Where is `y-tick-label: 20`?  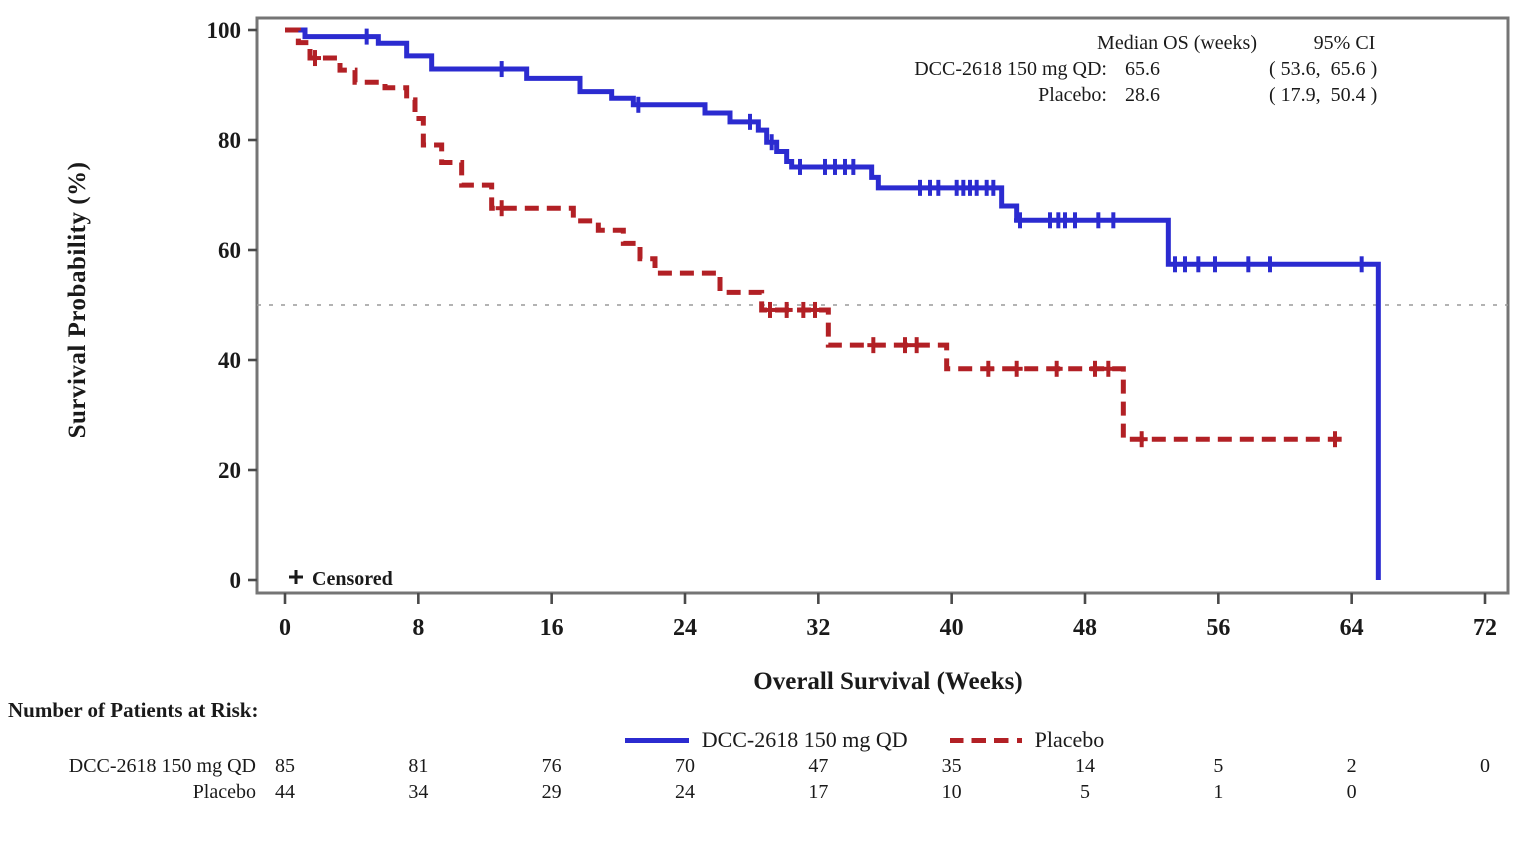 y-tick-label: 20 is located at coordinates (229, 470).